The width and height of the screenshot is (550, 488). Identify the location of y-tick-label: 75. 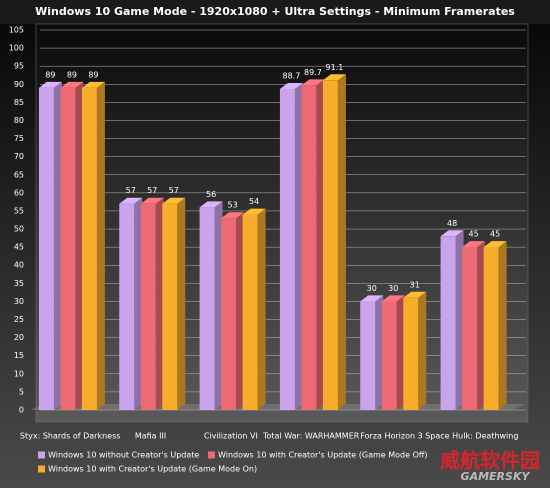
(19, 138).